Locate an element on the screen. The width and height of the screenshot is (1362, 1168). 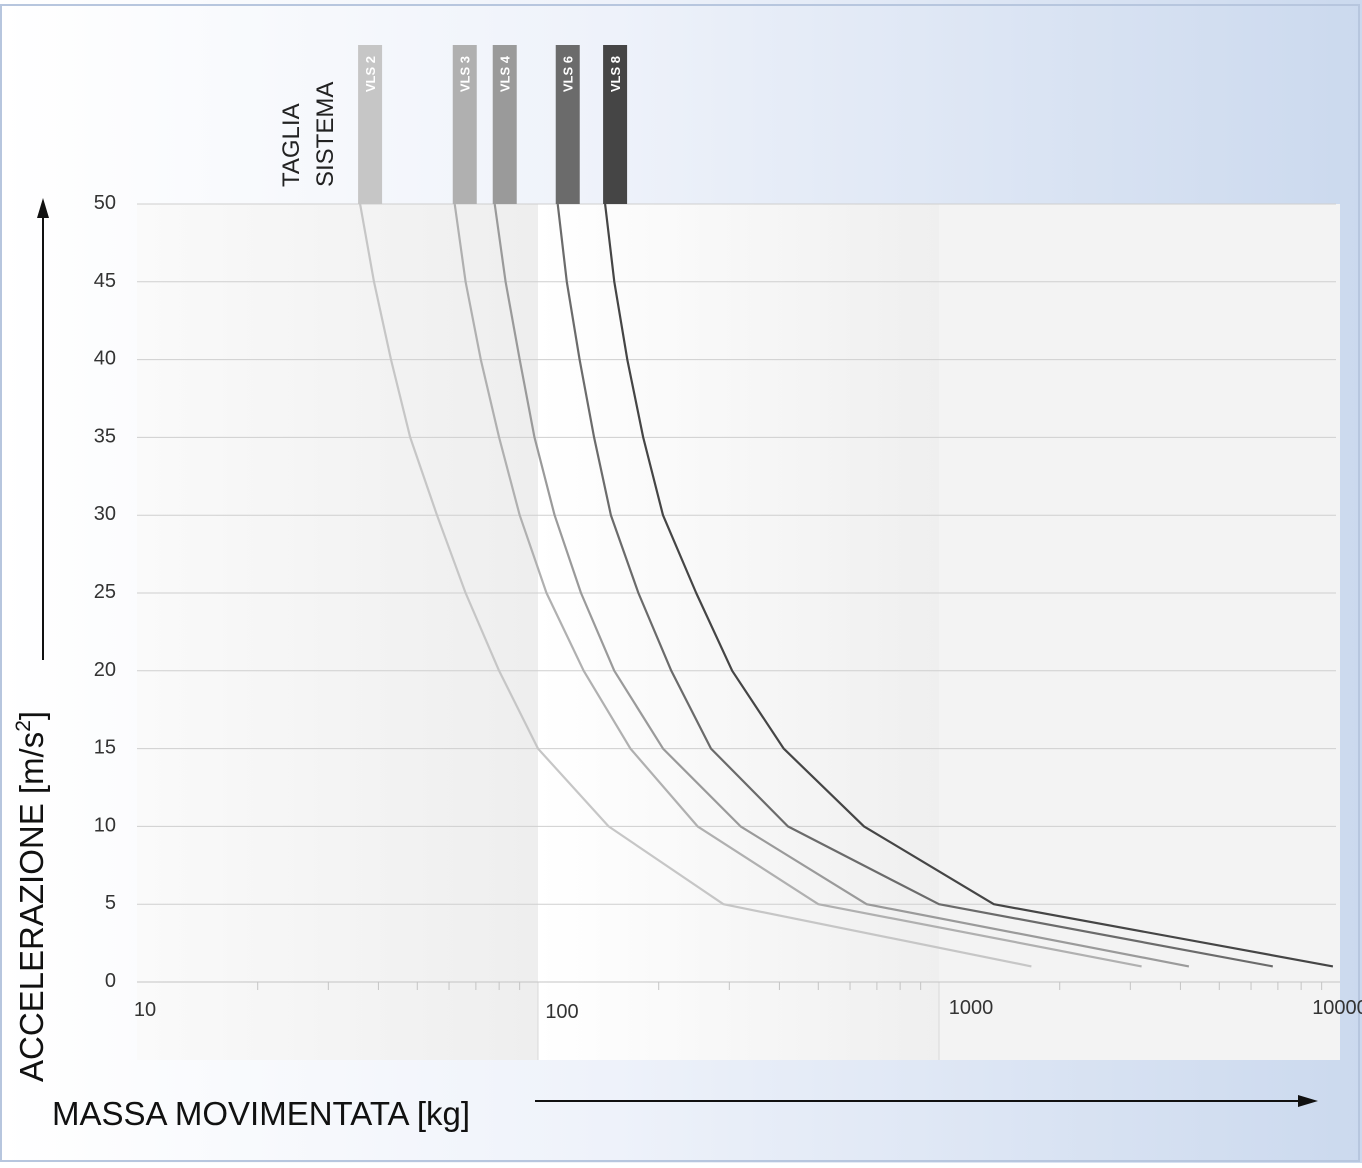
y-tick-label: 15 is located at coordinates (105, 748).